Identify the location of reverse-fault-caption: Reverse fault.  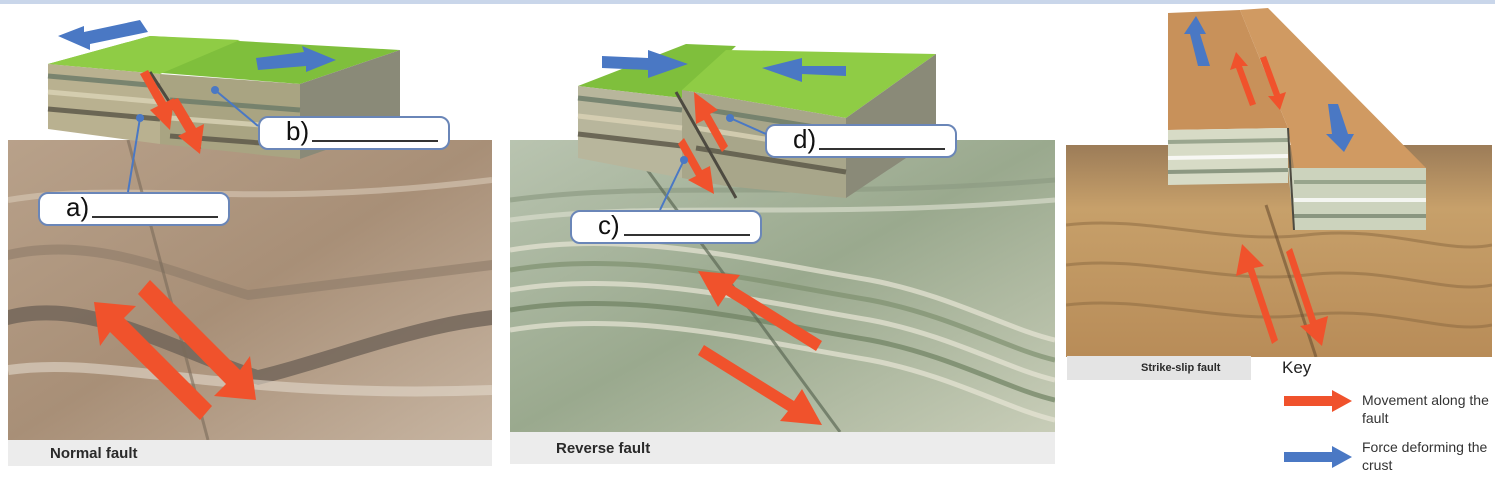
(603, 448).